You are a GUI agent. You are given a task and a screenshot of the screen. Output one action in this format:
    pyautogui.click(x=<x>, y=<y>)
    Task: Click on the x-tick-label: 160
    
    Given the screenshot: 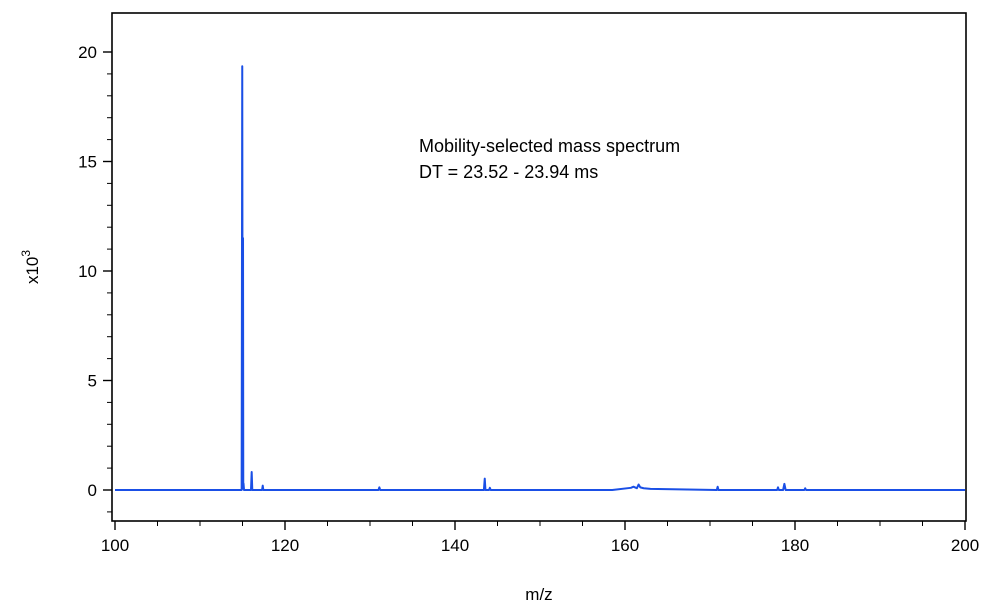 What is the action you would take?
    pyautogui.click(x=625, y=545)
    